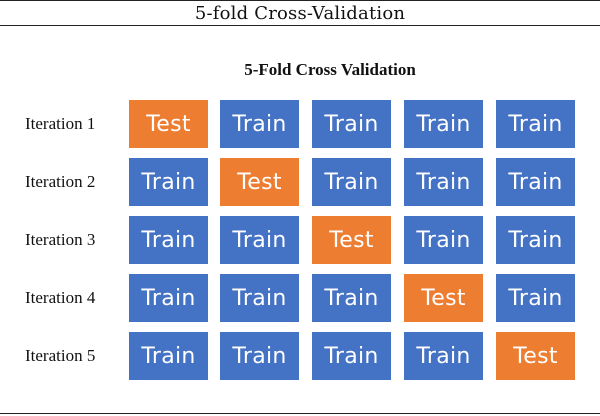 The width and height of the screenshot is (600, 416). I want to click on iteration-label: Iteration 2, so click(60, 181).